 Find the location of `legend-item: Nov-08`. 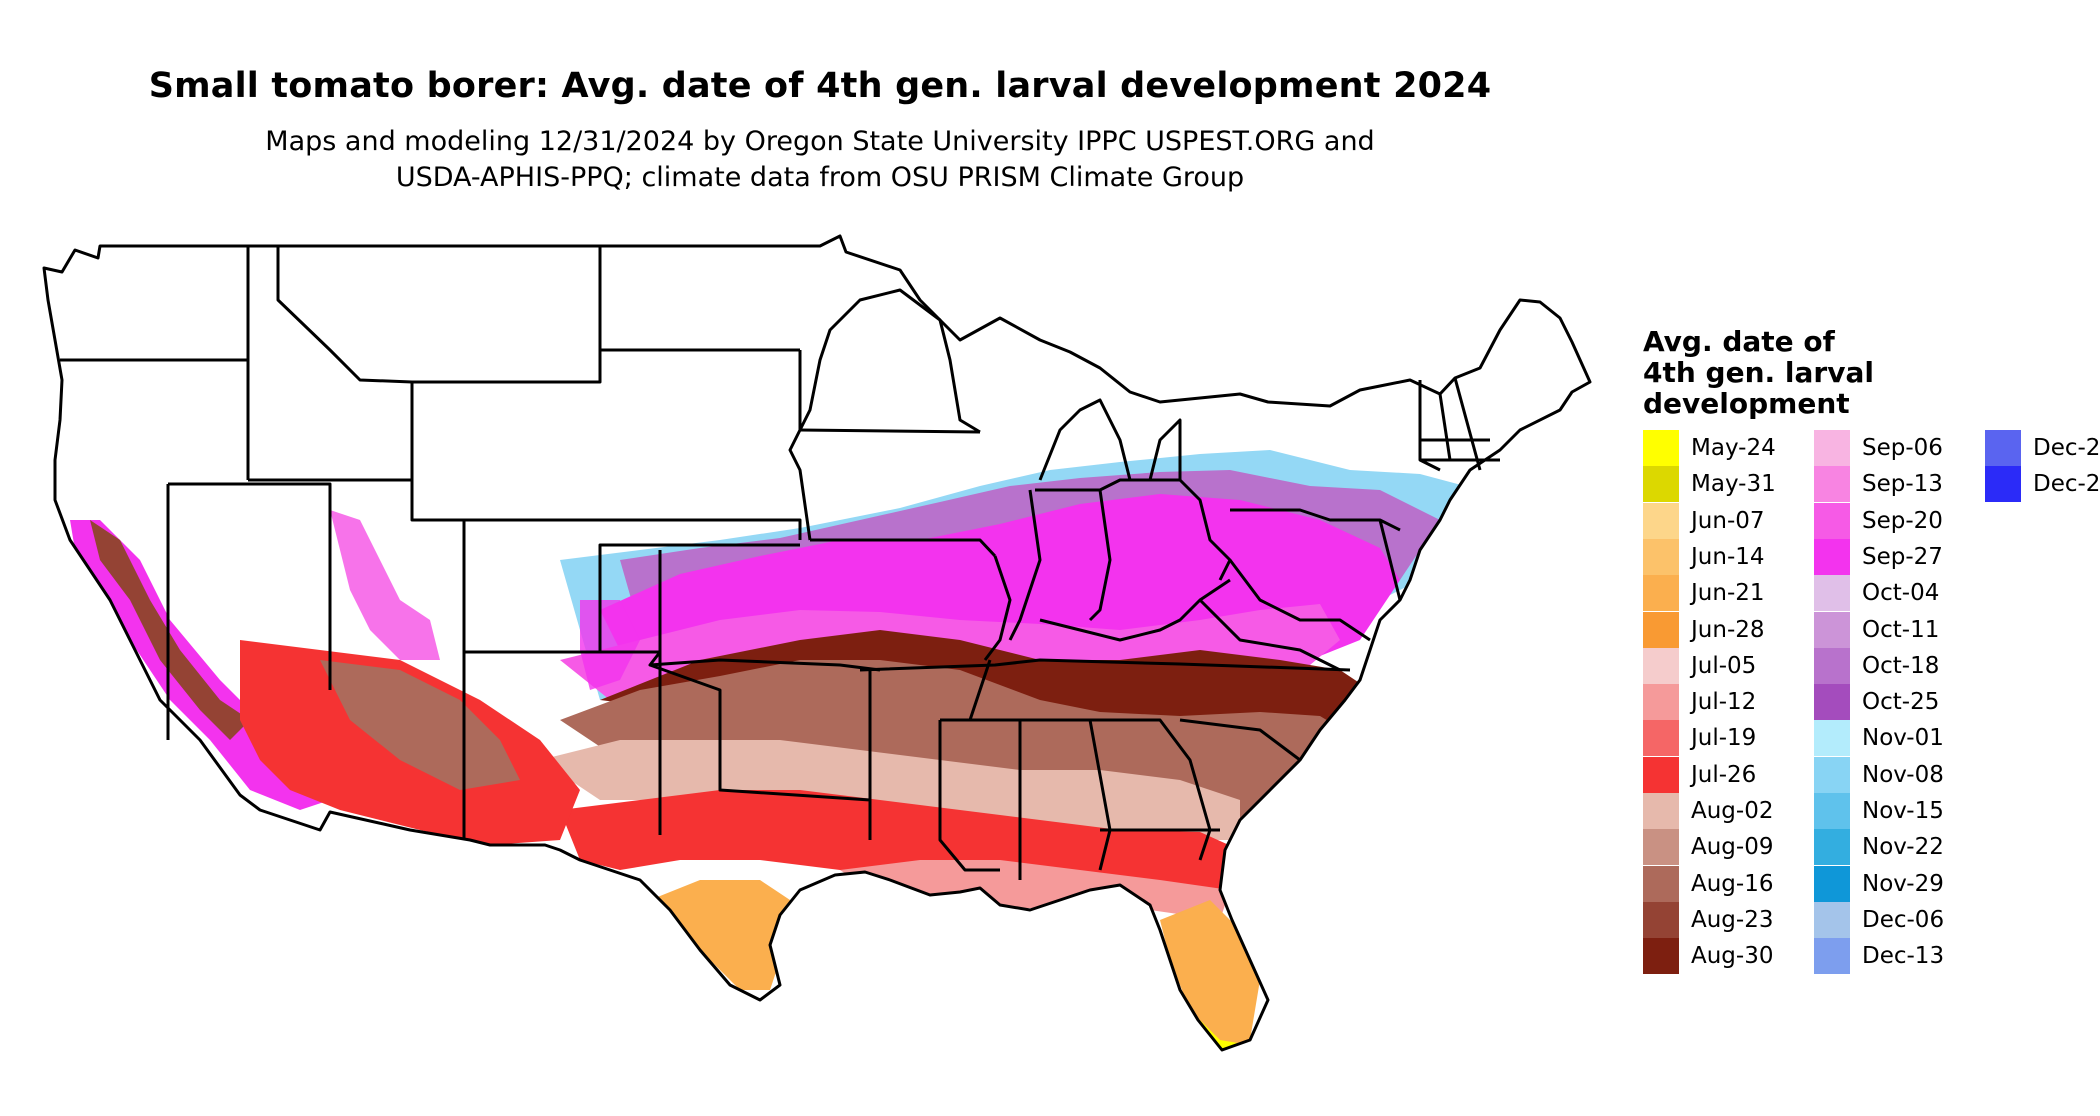

legend-item: Nov-08 is located at coordinates (1879, 774).